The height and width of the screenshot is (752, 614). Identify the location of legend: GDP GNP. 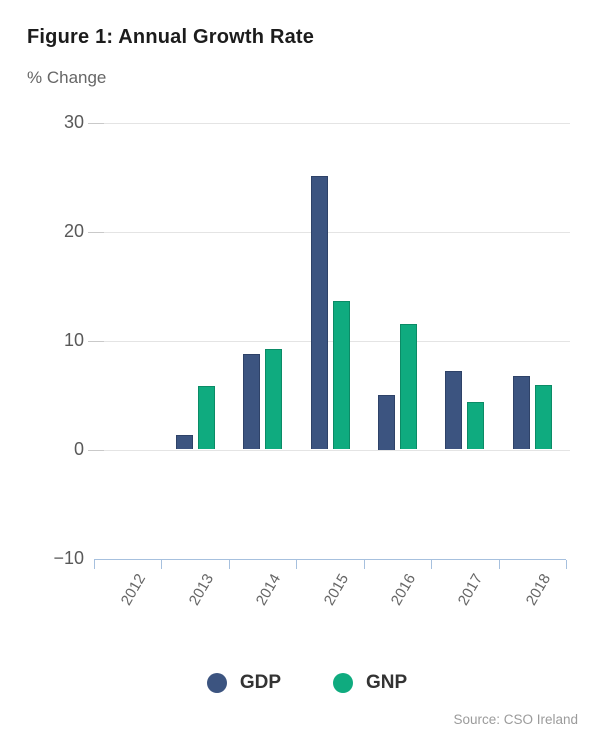
(307, 683).